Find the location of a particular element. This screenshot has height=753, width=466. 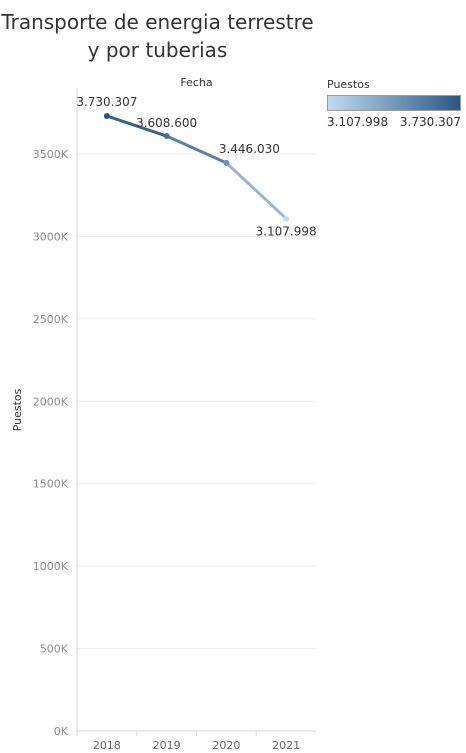

legend-title: Puestos is located at coordinates (348, 84).